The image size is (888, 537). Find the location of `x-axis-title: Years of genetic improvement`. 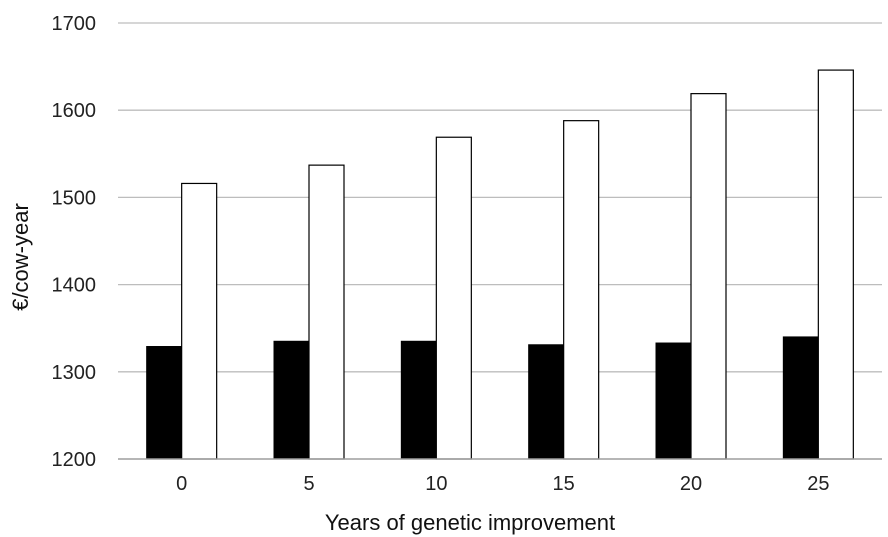

x-axis-title: Years of genetic improvement is located at coordinates (470, 522).